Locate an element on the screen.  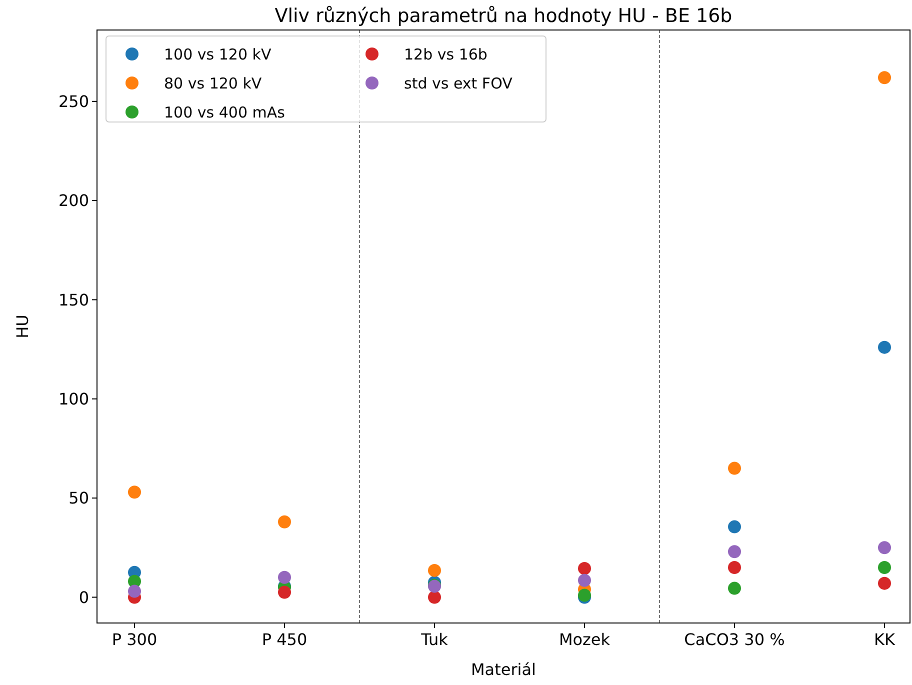
x-tick-label: Tuk is located at coordinates (434, 639).